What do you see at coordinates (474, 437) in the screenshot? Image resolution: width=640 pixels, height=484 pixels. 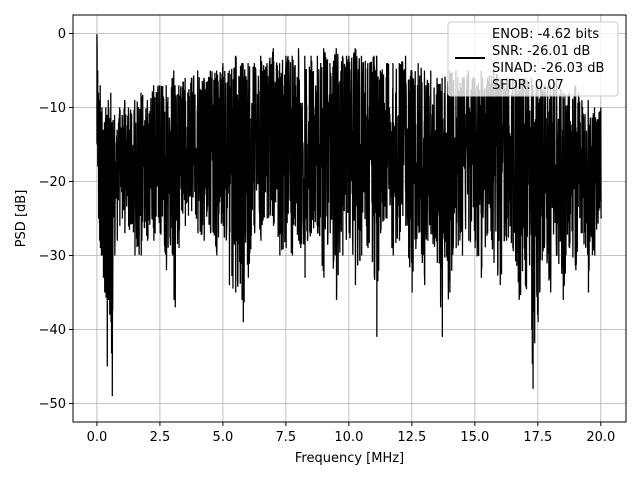 I see `x-tick-label: 15.0` at bounding box center [474, 437].